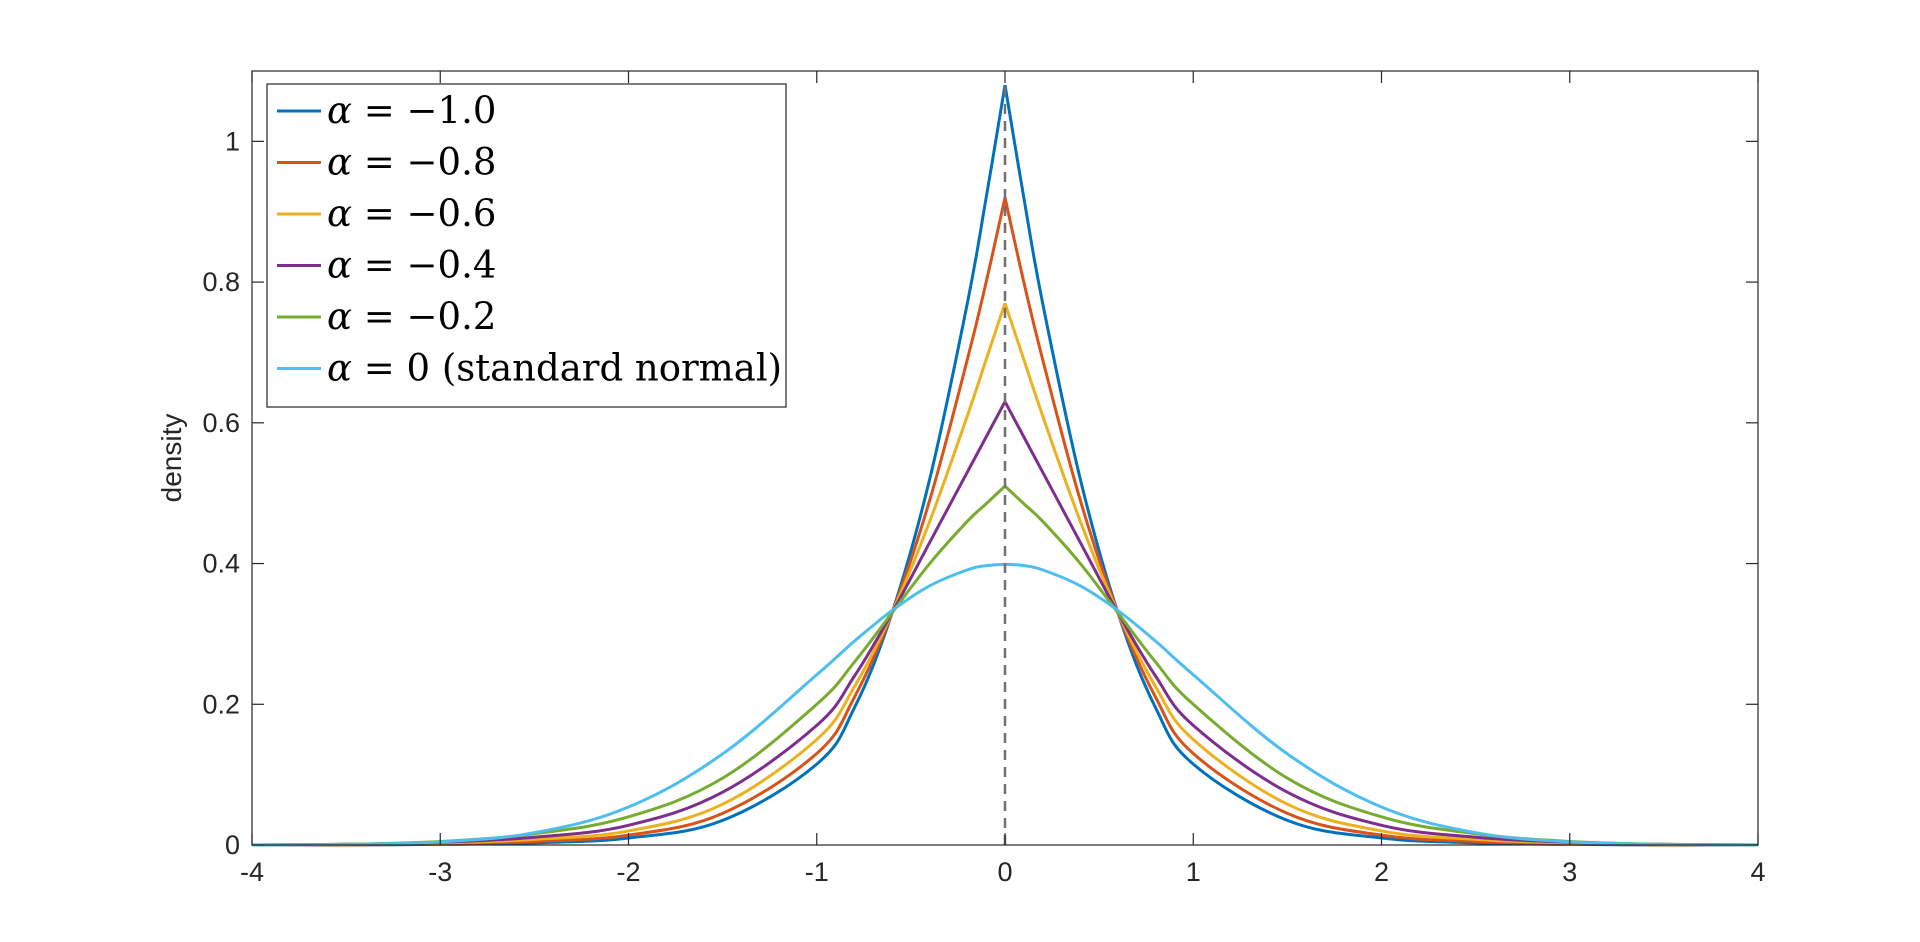 This screenshot has height=942, width=1920. I want to click on legend-entry: α = 0 (standard normal), so click(554, 368).